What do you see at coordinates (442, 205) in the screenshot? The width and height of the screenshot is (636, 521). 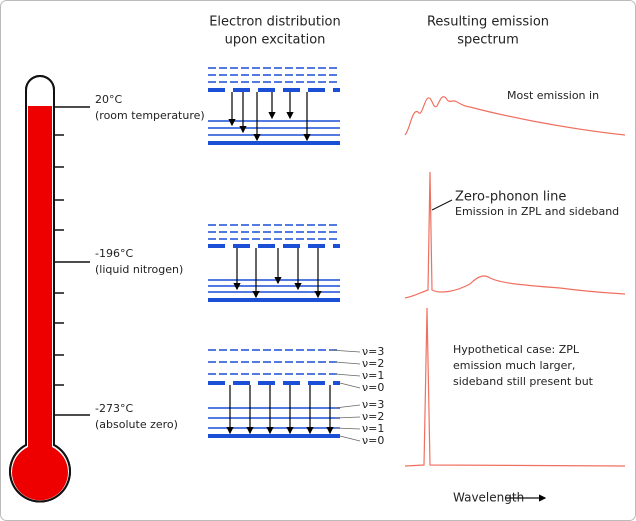 I see `zpl-pointer` at bounding box center [442, 205].